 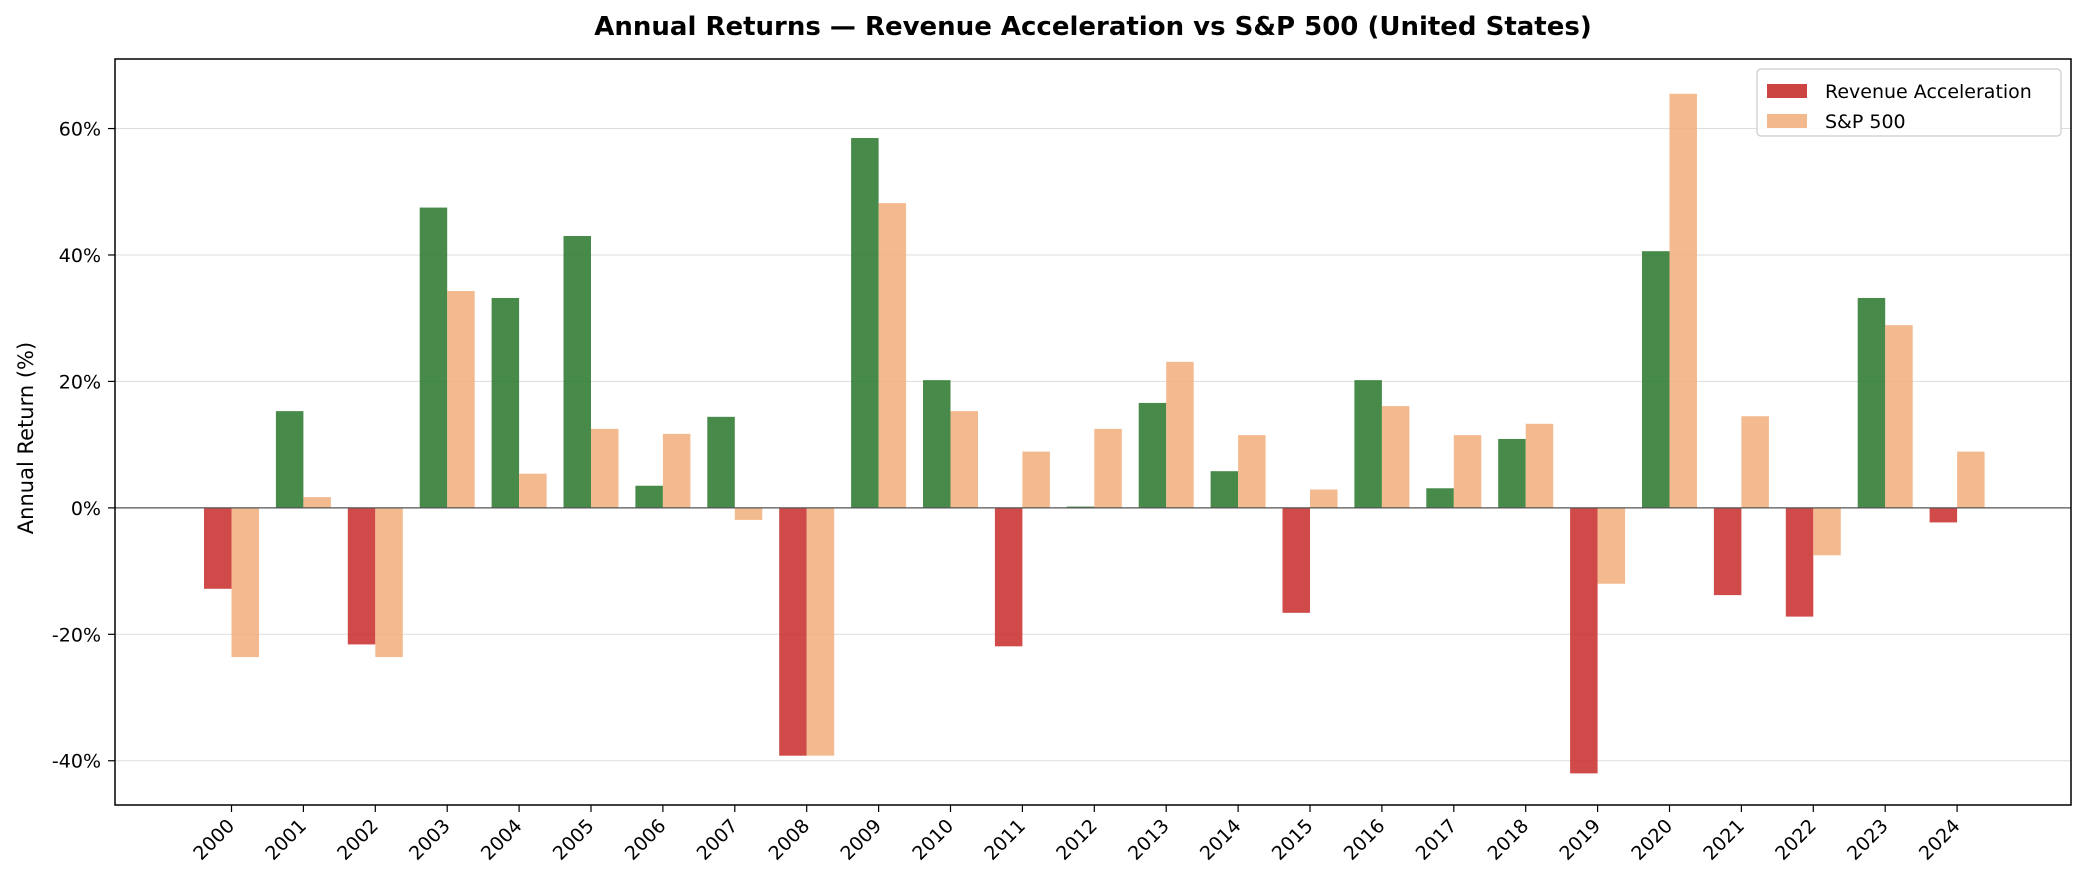 What do you see at coordinates (1180, 434) in the screenshot?
I see `sp500-bar-2013` at bounding box center [1180, 434].